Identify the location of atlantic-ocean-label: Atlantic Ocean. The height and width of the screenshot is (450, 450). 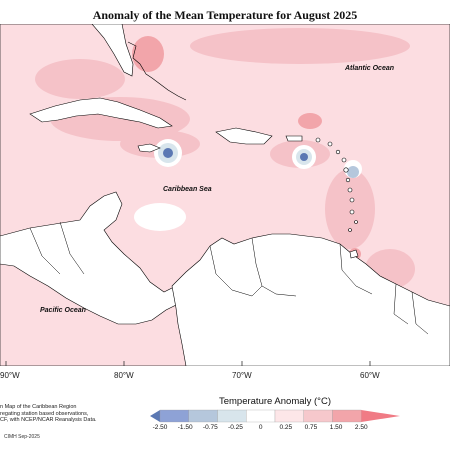
(369, 68).